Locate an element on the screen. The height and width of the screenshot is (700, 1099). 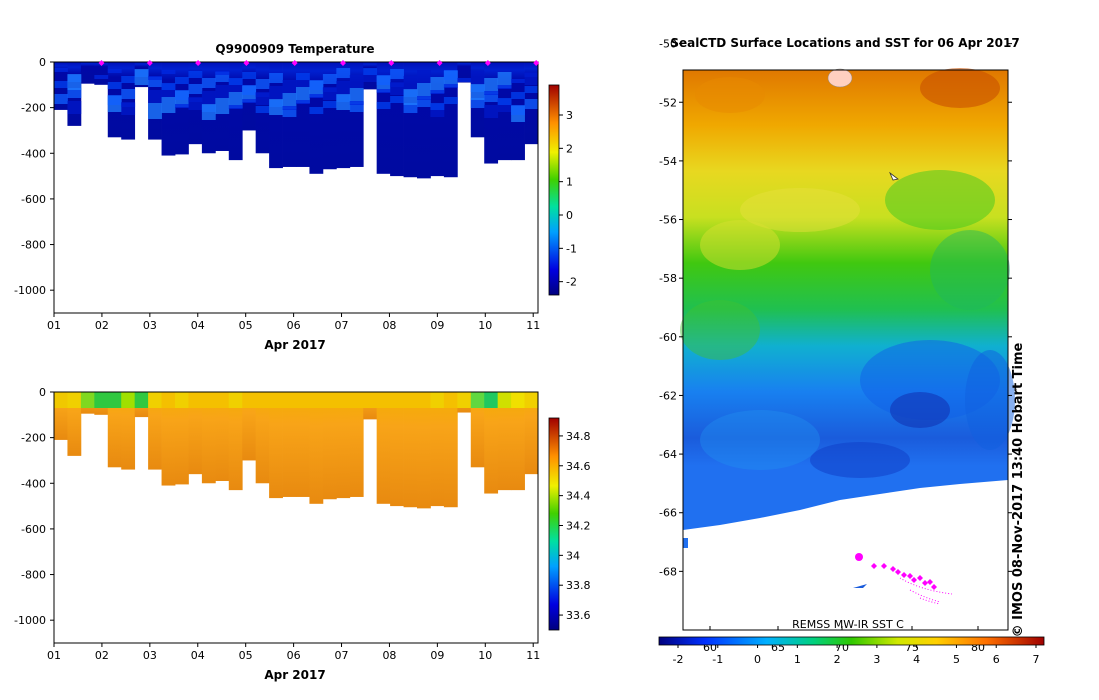
x-tick-label: 10 is located at coordinates (485, 325).